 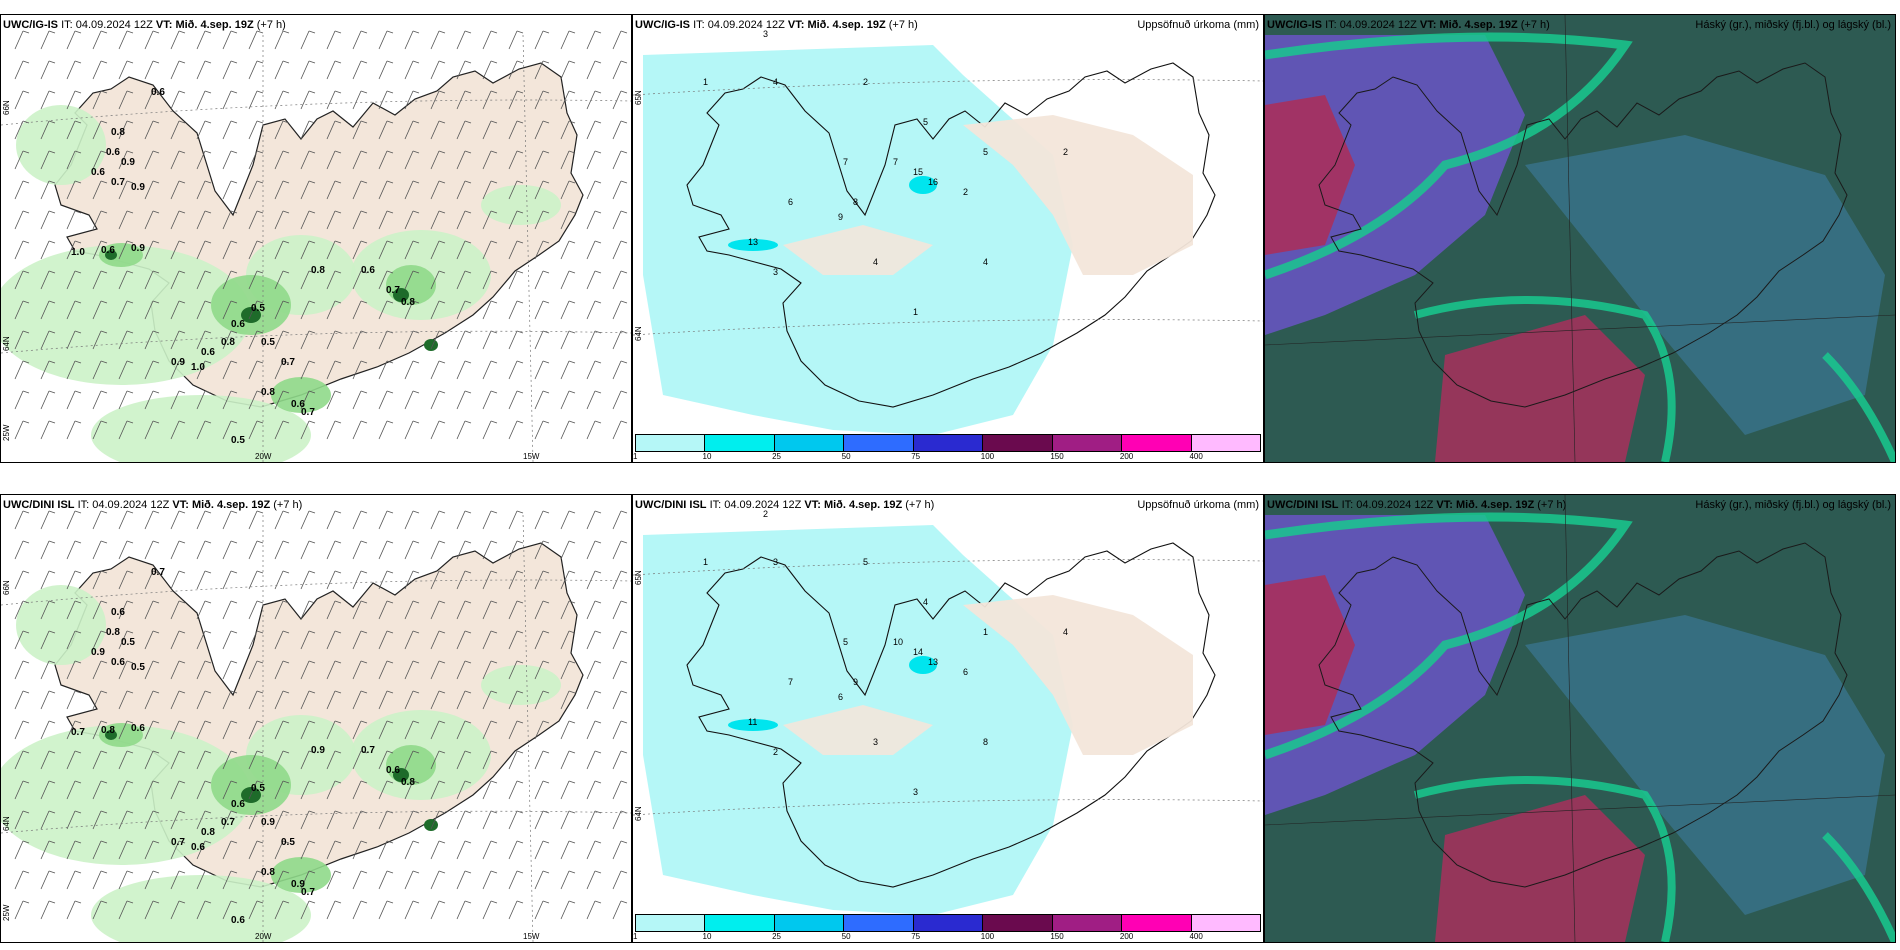 What do you see at coordinates (39, 505) in the screenshot?
I see `model-name: UWC/DINI ISL` at bounding box center [39, 505].